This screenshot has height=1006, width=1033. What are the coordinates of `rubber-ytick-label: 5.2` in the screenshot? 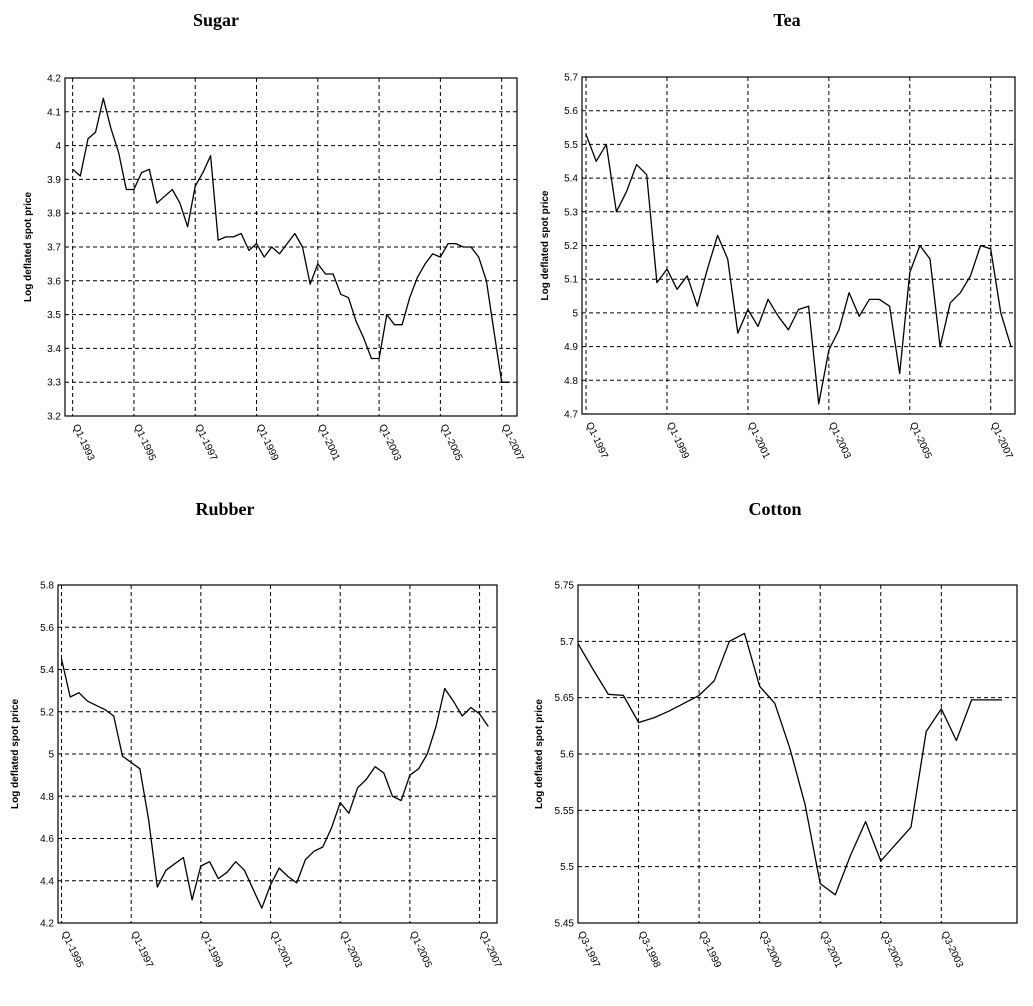 It's located at (47, 712).